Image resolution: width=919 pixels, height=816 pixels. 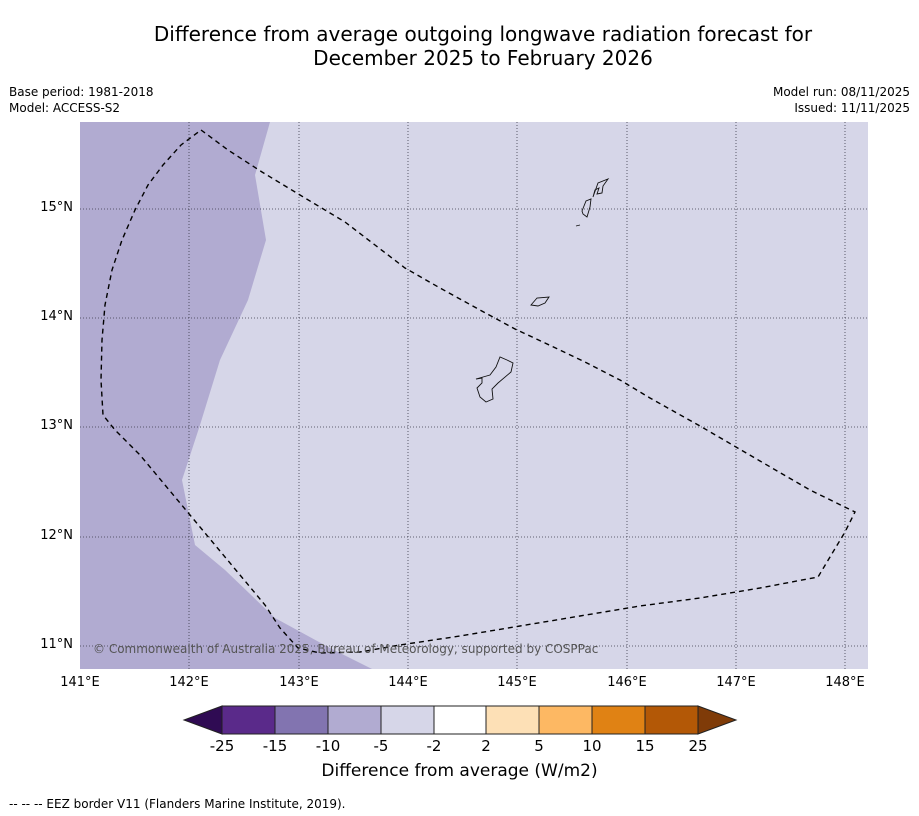 I want to click on lon-label-142: 142°E, so click(x=189, y=682).